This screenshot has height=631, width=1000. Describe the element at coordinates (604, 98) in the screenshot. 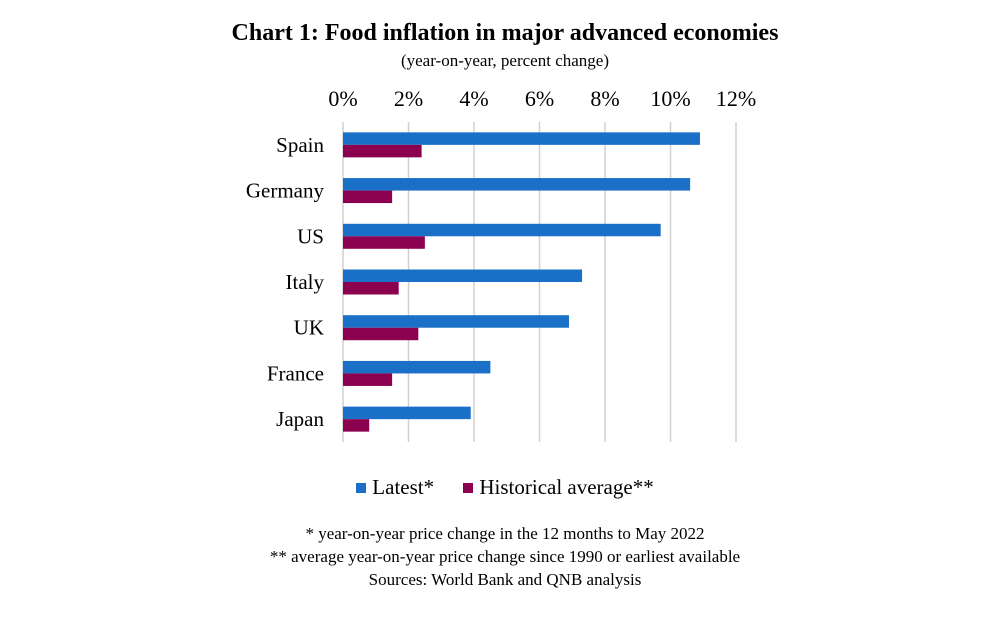

I see `x-tick-label: 8%` at that location.